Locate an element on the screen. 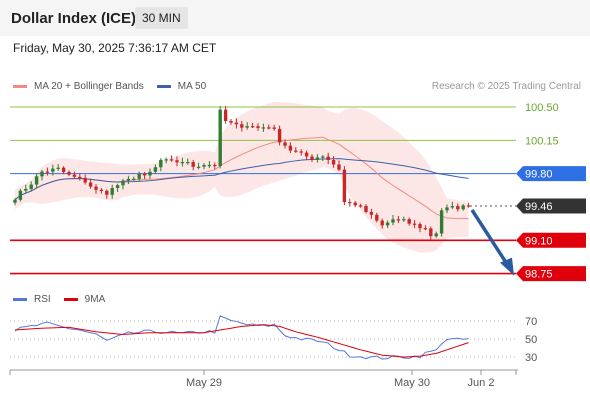  rsi-tick-label: 30 is located at coordinates (531, 358).